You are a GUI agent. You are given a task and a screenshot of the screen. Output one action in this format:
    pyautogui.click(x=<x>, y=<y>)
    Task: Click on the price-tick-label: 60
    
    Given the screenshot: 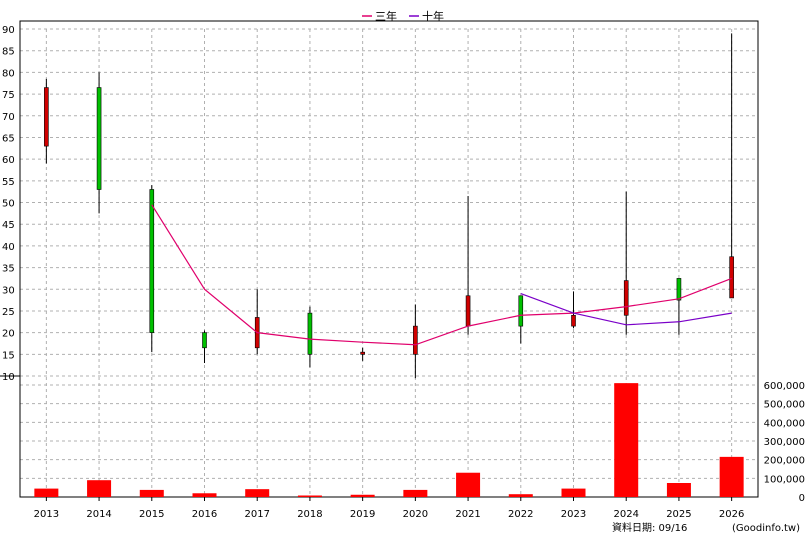 What is the action you would take?
    pyautogui.click(x=8, y=160)
    